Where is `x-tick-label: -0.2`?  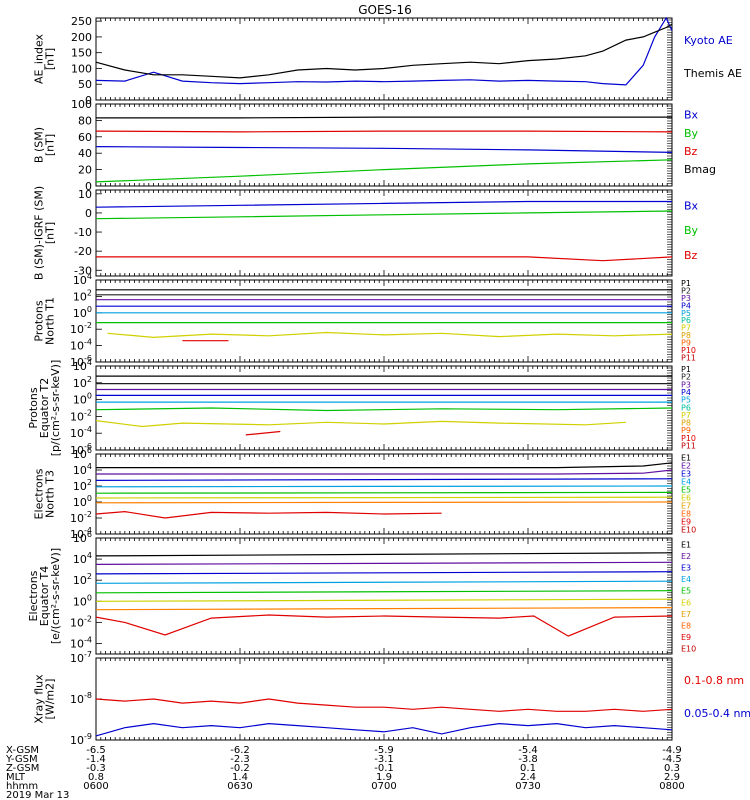
x-tick-label: -0.2 is located at coordinates (240, 768).